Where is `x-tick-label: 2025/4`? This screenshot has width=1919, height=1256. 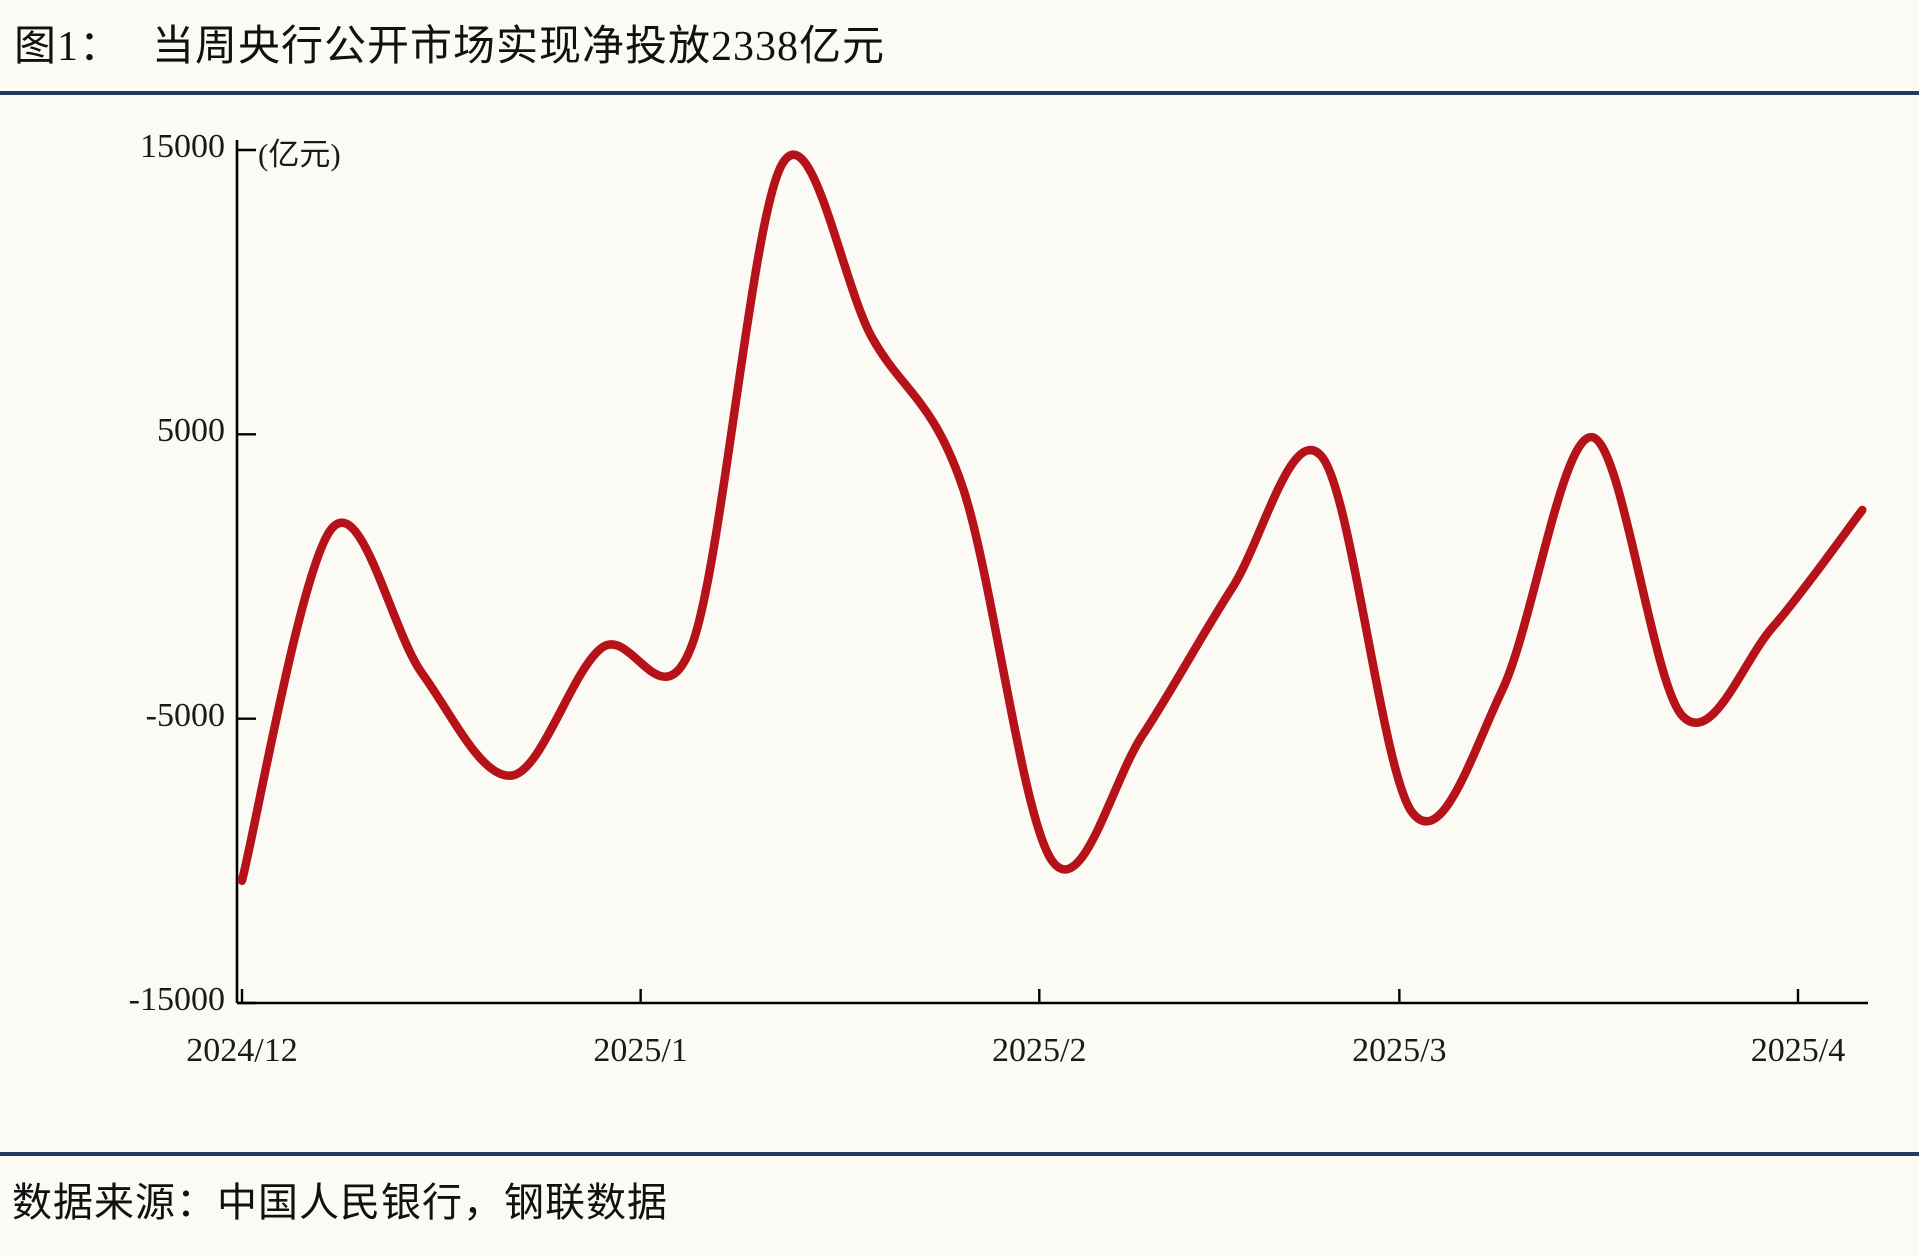 x-tick-label: 2025/4 is located at coordinates (1798, 1050).